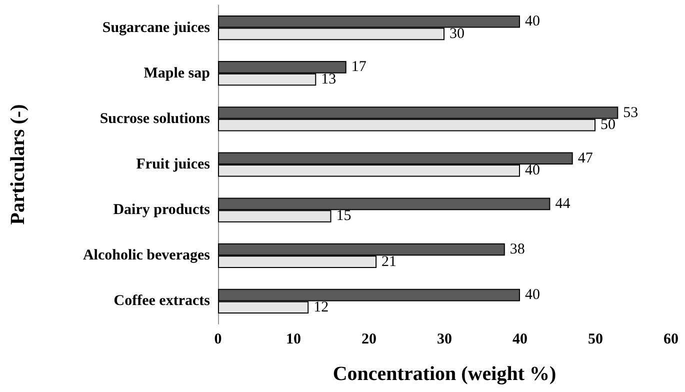 The width and height of the screenshot is (685, 392). Describe the element at coordinates (520, 340) in the screenshot. I see `x-tick-label: 40` at that location.